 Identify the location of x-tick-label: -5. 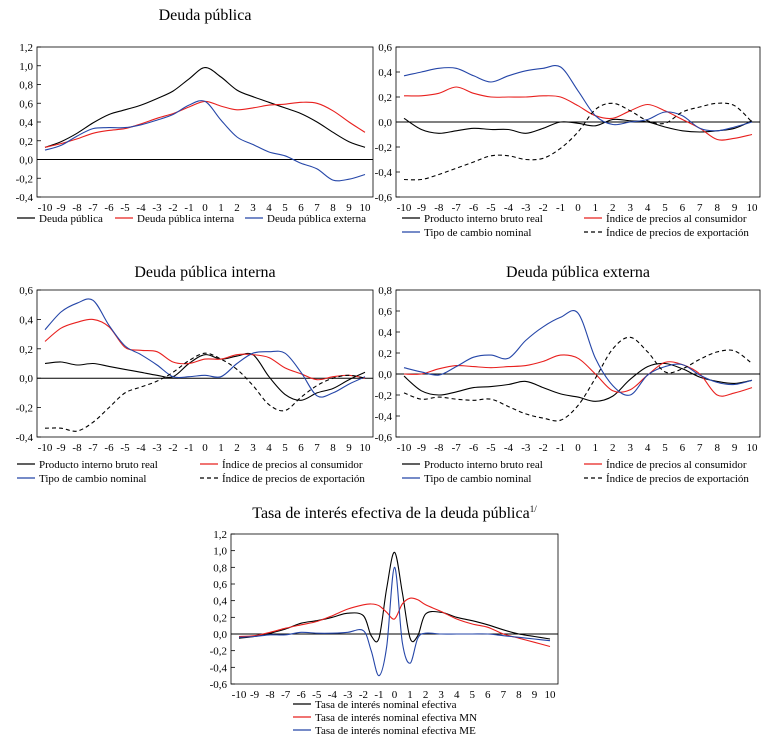
(125, 448).